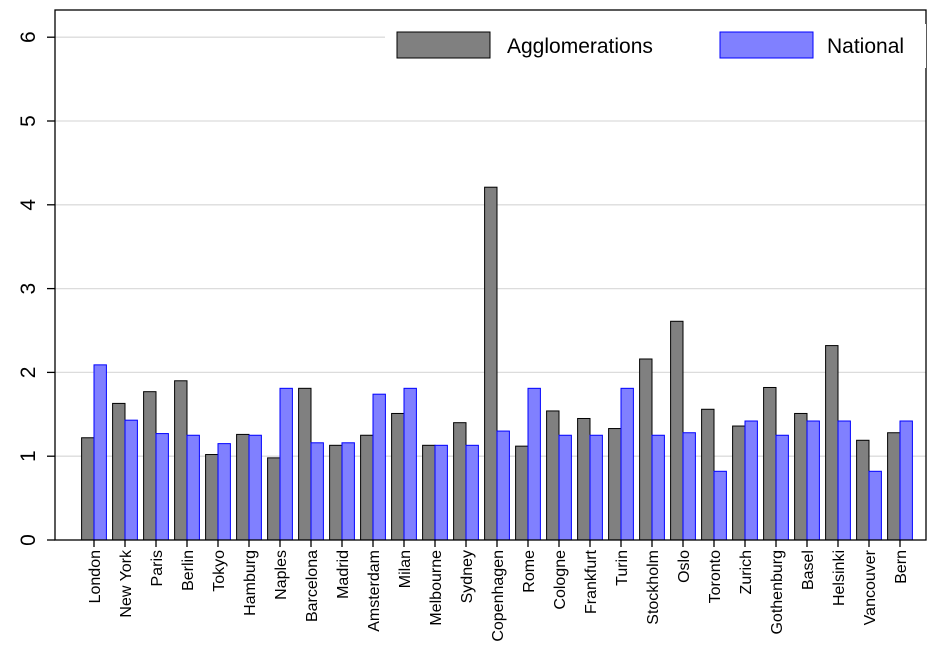 The image size is (932, 660). What do you see at coordinates (410, 464) in the screenshot?
I see `bar-national-milan` at bounding box center [410, 464].